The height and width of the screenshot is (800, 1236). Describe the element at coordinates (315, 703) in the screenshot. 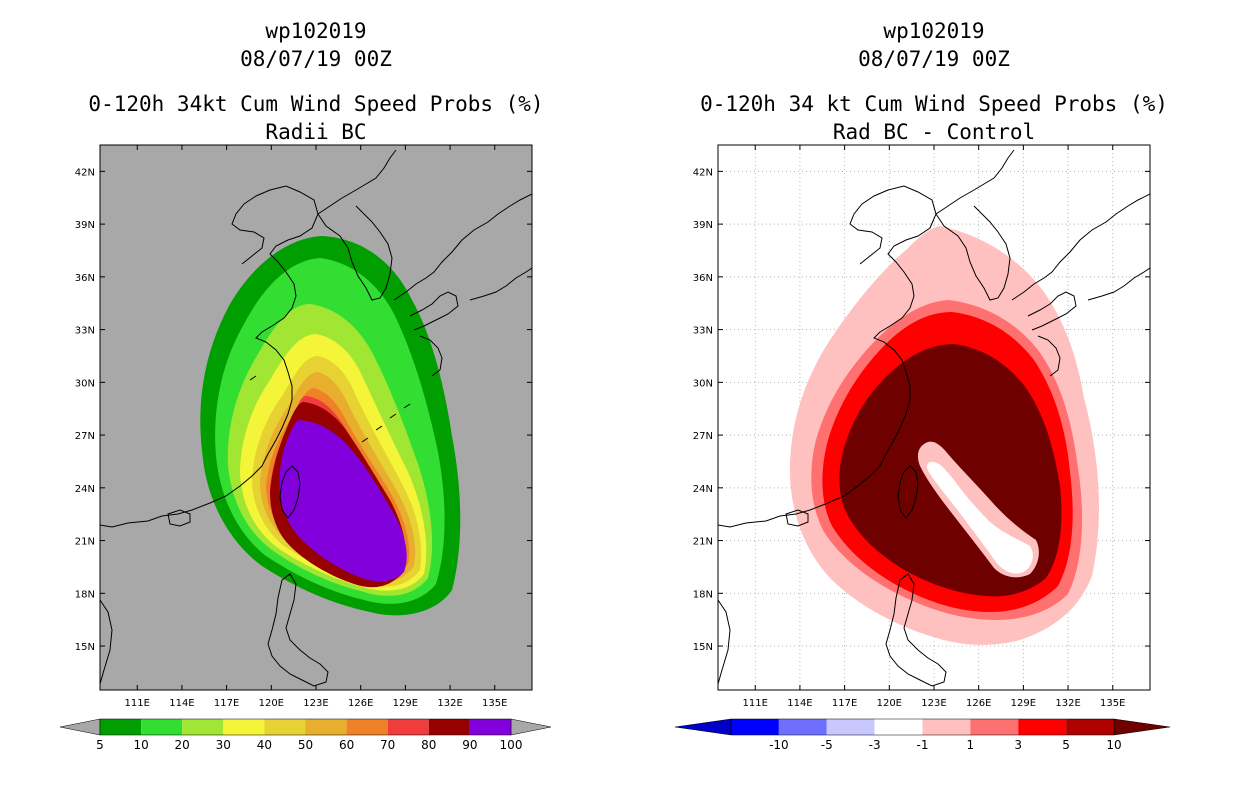

I see `left-x-tick-label: 123E` at that location.